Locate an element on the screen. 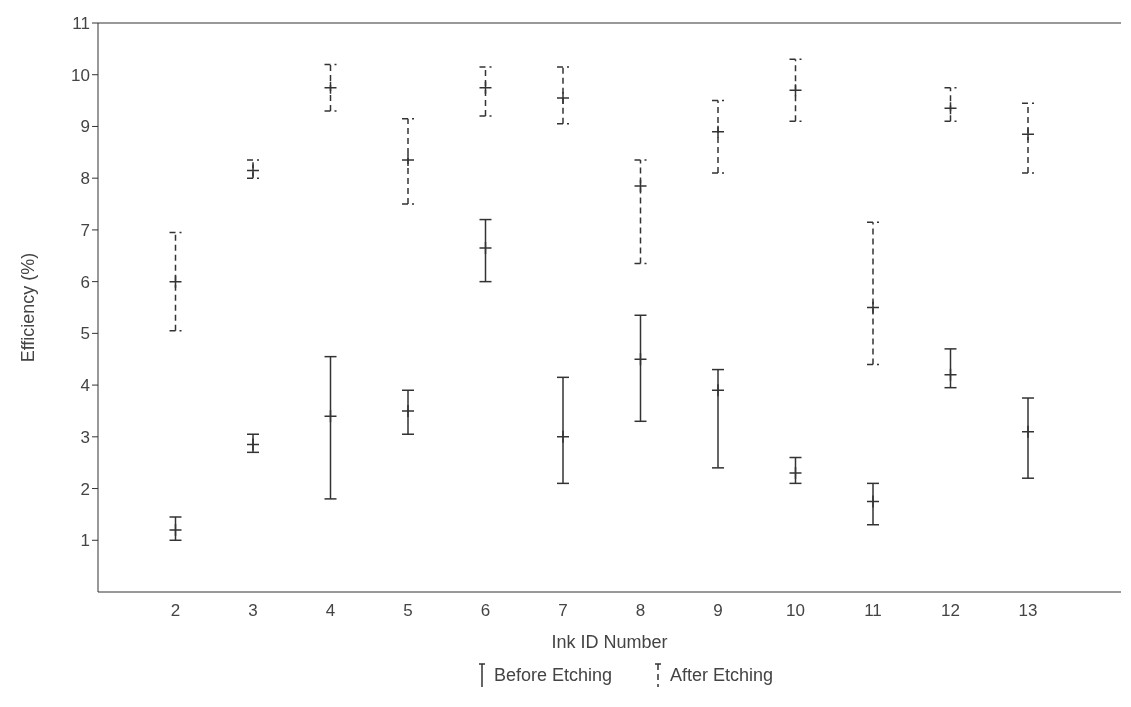 The height and width of the screenshot is (707, 1131). x-tick-label: 6 is located at coordinates (485, 611).